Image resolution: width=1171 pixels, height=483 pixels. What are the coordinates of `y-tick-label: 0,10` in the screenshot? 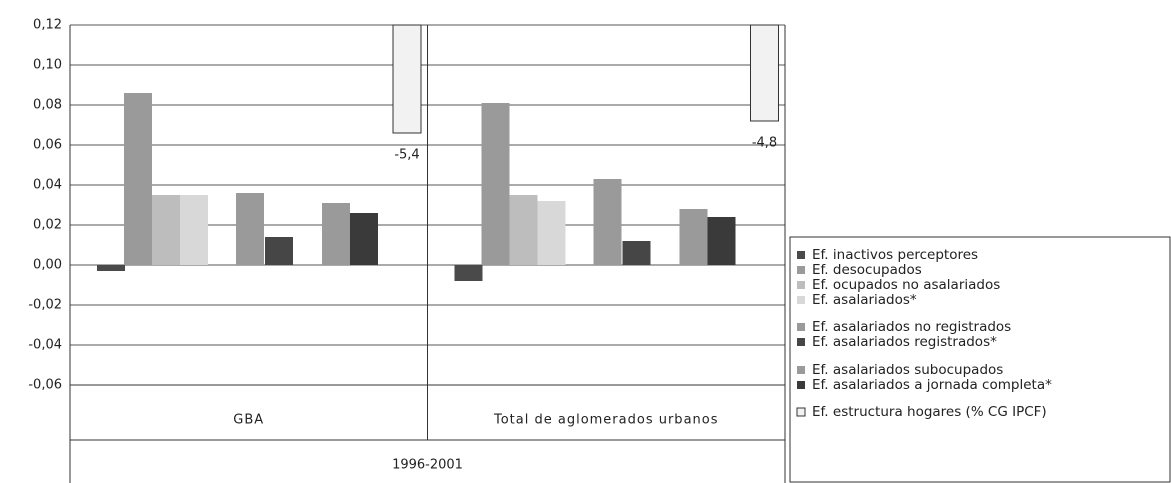 It's located at (47, 65).